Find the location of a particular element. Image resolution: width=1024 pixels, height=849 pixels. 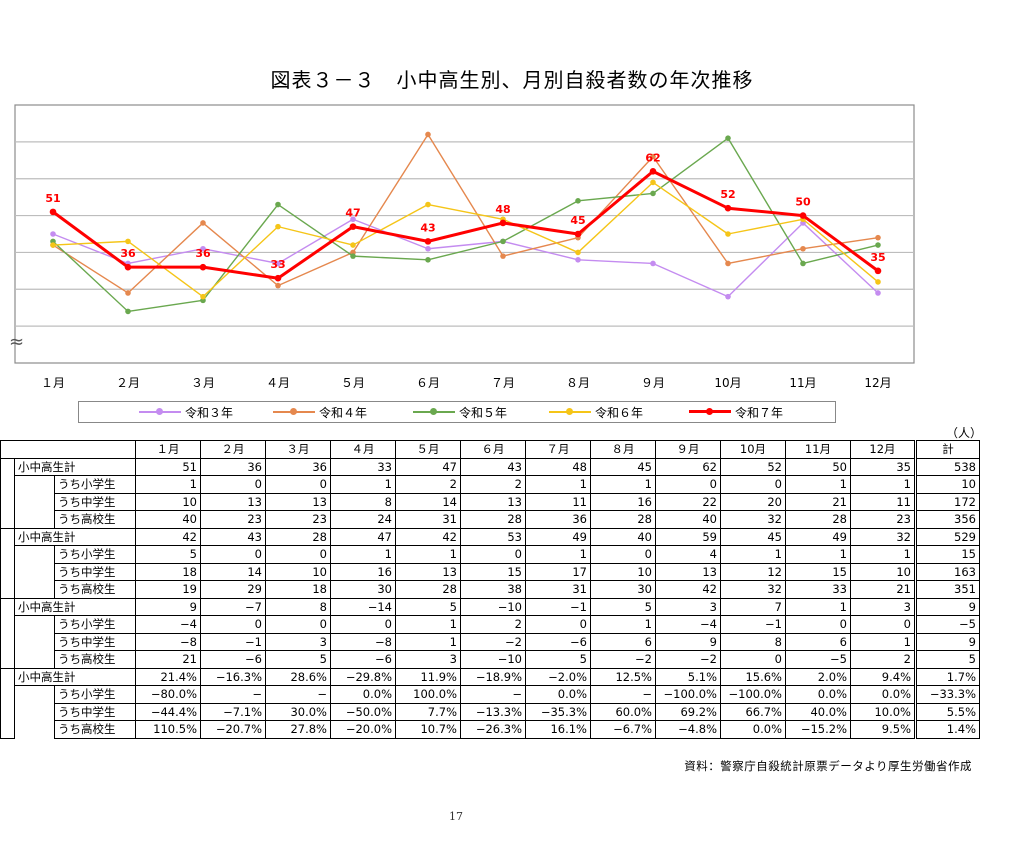

table-cell: −44.4% is located at coordinates (168, 711).